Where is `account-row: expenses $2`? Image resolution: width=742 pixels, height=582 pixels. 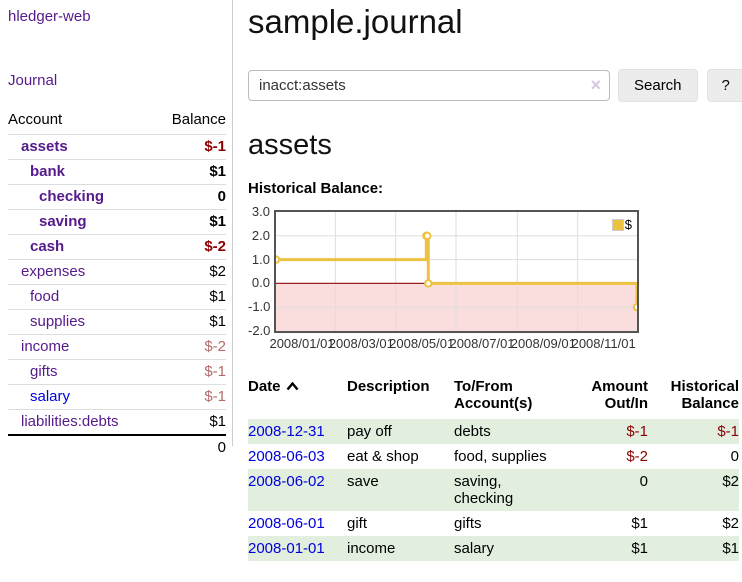
account-row: expenses $2 is located at coordinates (117, 272).